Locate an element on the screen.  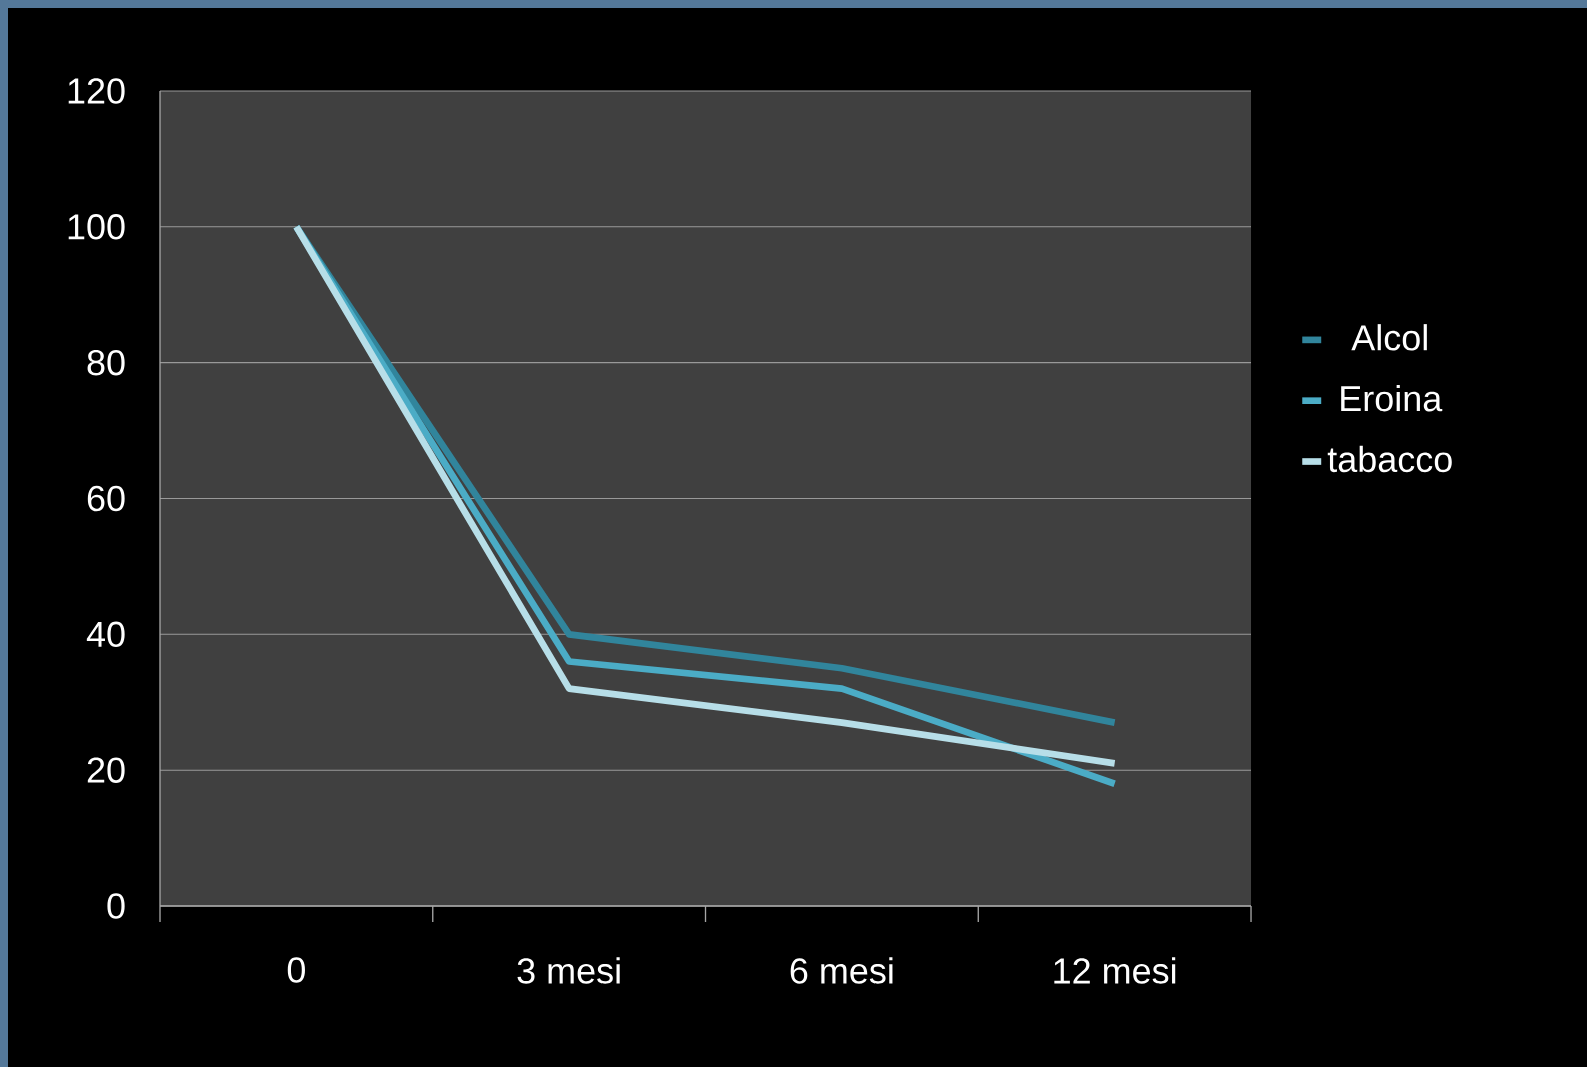
legend-label: Alcol is located at coordinates (1389, 337).